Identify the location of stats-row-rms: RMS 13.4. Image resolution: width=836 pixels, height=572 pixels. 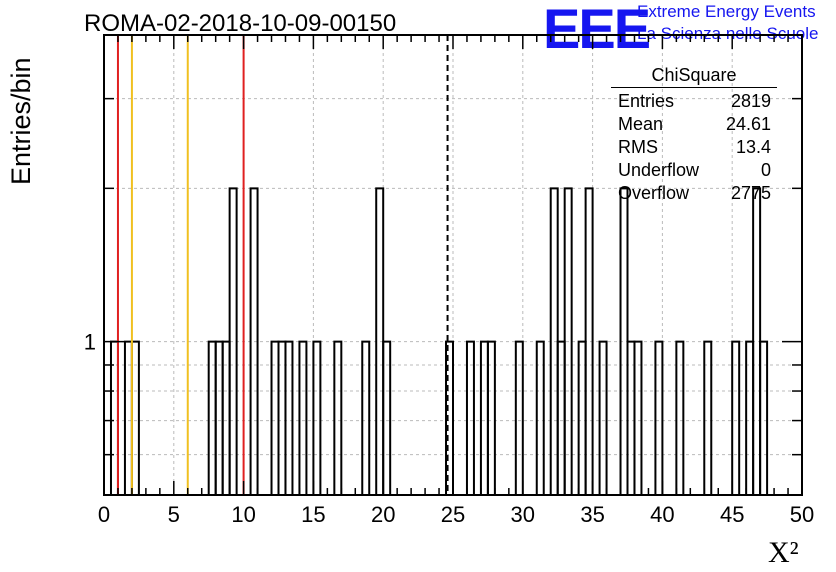
(694, 147).